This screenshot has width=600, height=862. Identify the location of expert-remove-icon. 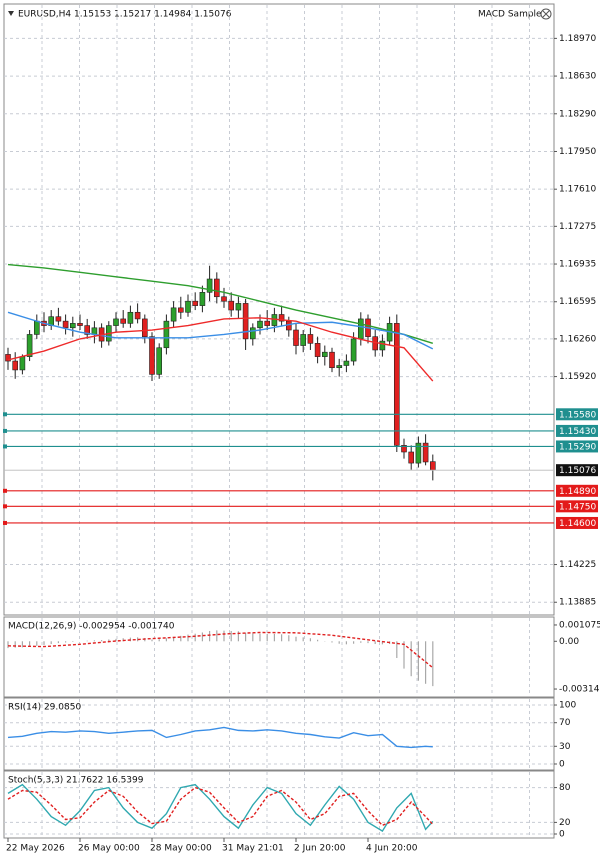
(546, 14).